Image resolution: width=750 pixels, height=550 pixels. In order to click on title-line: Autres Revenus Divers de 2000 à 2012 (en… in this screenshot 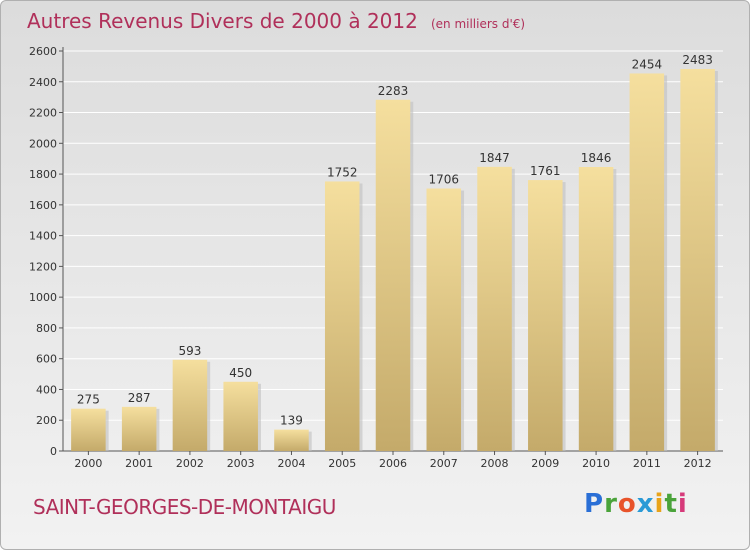, I will do `click(276, 21)`.